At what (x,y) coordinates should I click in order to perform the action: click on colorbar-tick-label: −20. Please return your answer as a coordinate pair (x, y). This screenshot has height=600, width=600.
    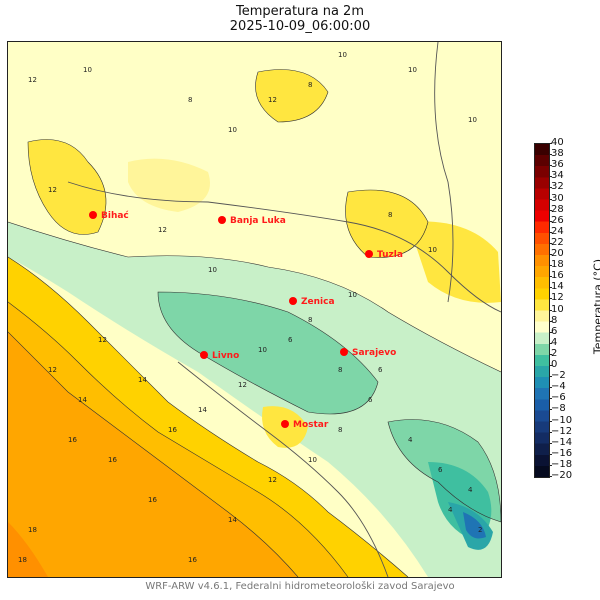
    Looking at the image, I should click on (561, 476).